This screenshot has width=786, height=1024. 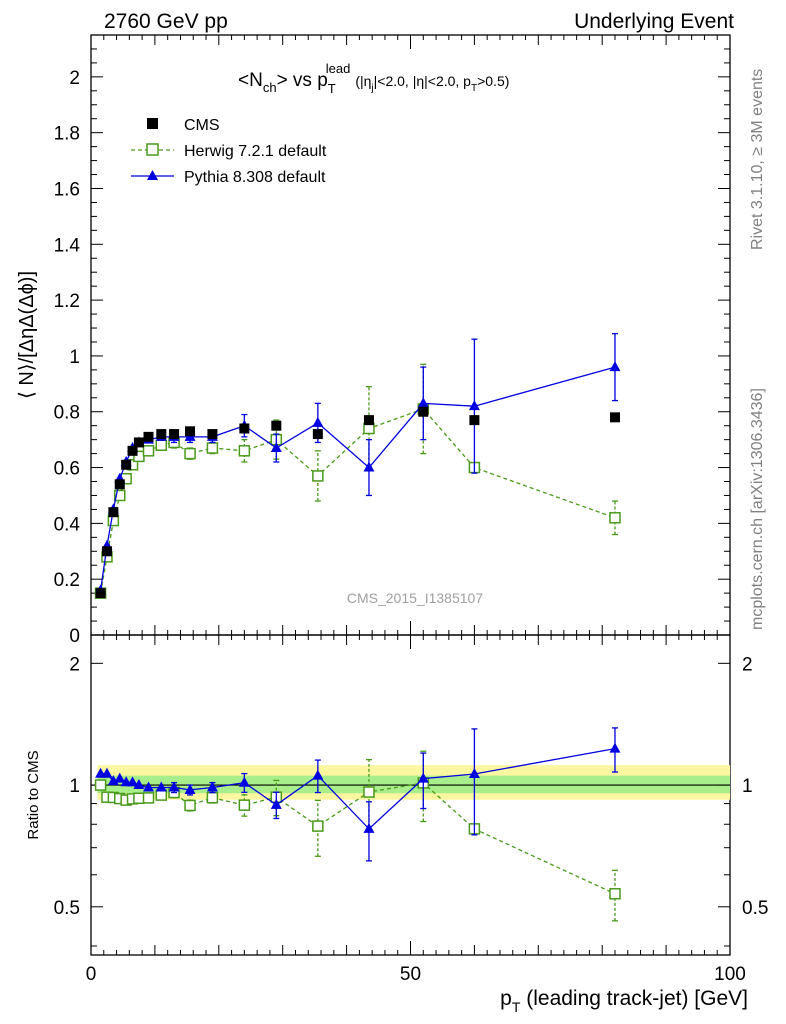 What do you see at coordinates (74, 786) in the screenshot?
I see `ratio-tick-label-left: 1` at bounding box center [74, 786].